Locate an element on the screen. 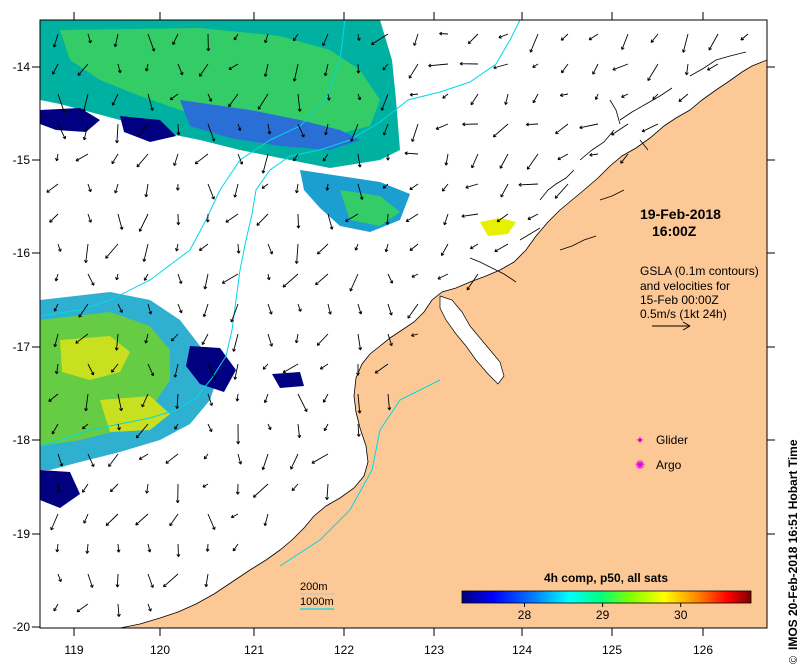  gsla-text-1: GSLA (0.1m contours) is located at coordinates (699, 271).